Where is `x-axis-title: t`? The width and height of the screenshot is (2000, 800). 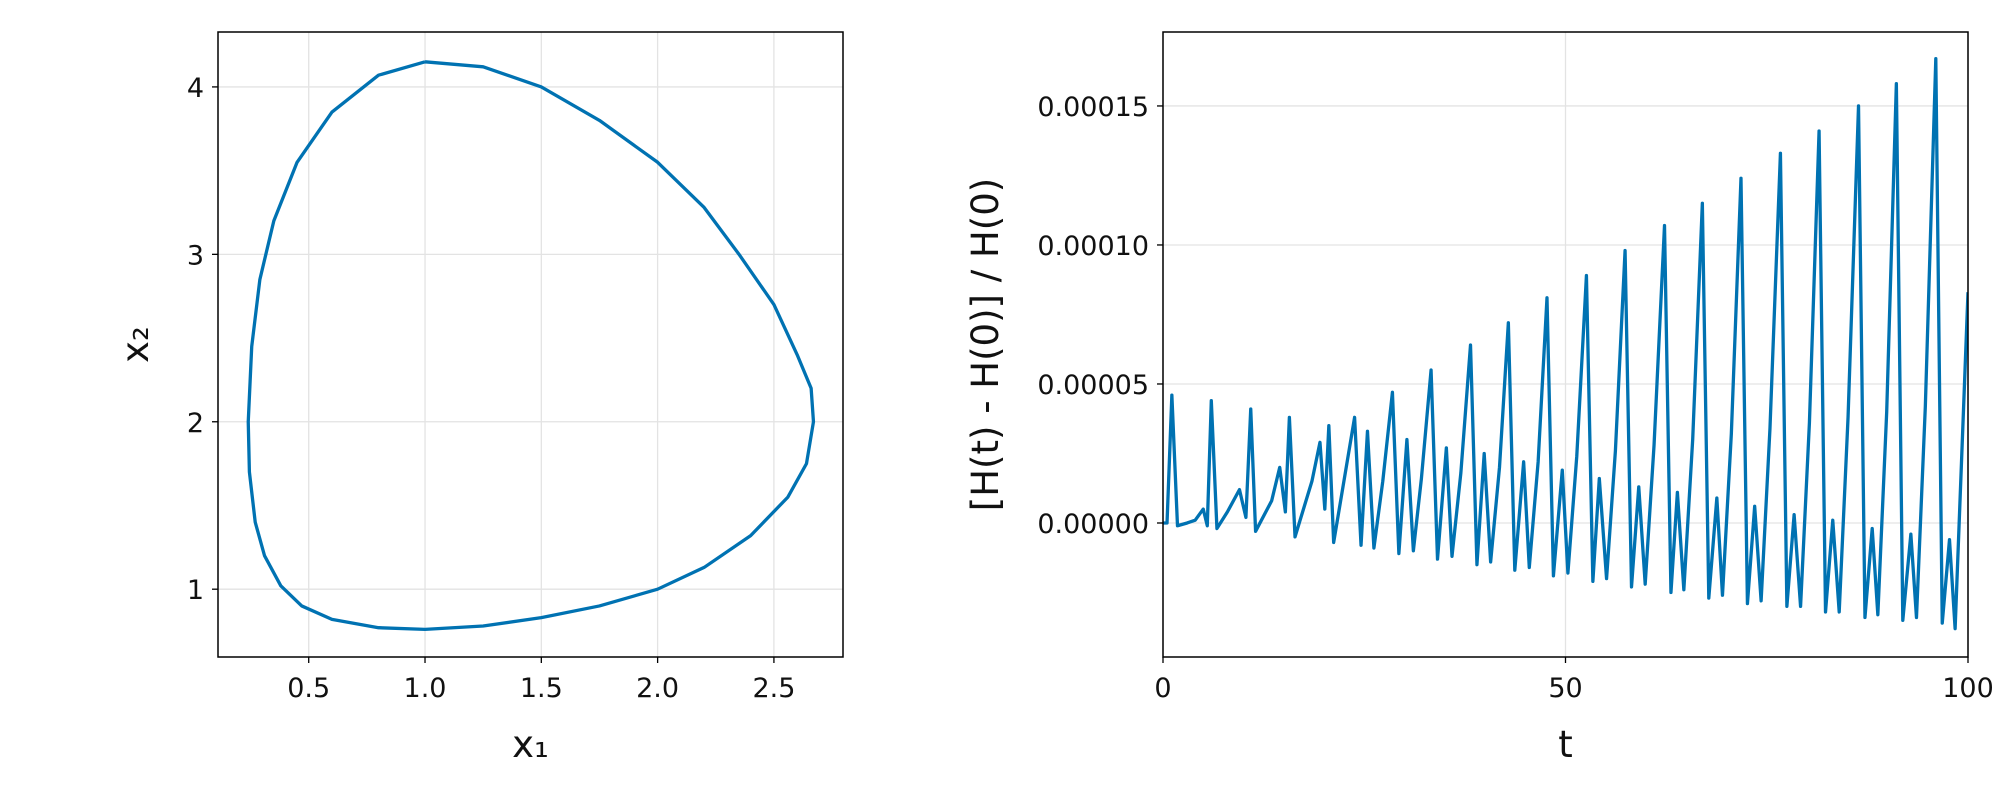 x-axis-title: t is located at coordinates (1565, 744).